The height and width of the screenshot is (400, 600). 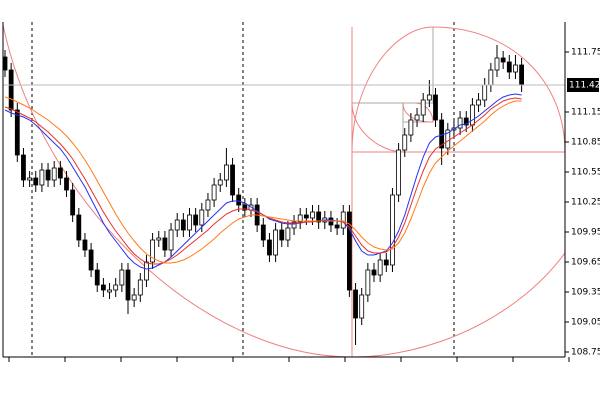 What do you see at coordinates (585, 323) in the screenshot?
I see `y-tick-label: 109.05` at bounding box center [585, 323].